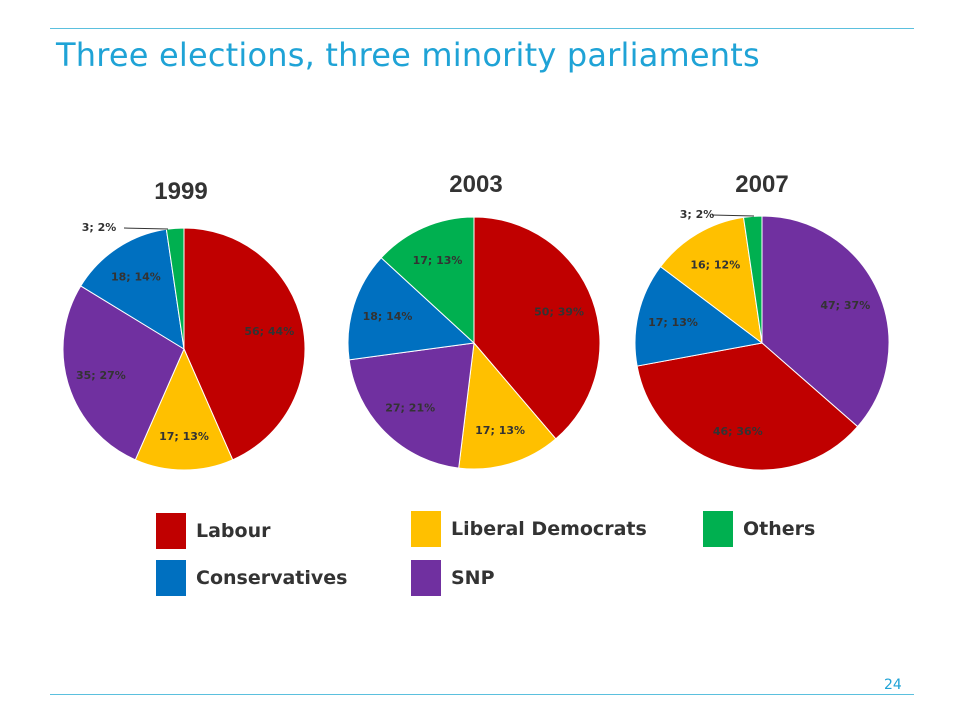 This screenshot has height=720, width=960. I want to click on pie-slice-others, so click(427, 280).